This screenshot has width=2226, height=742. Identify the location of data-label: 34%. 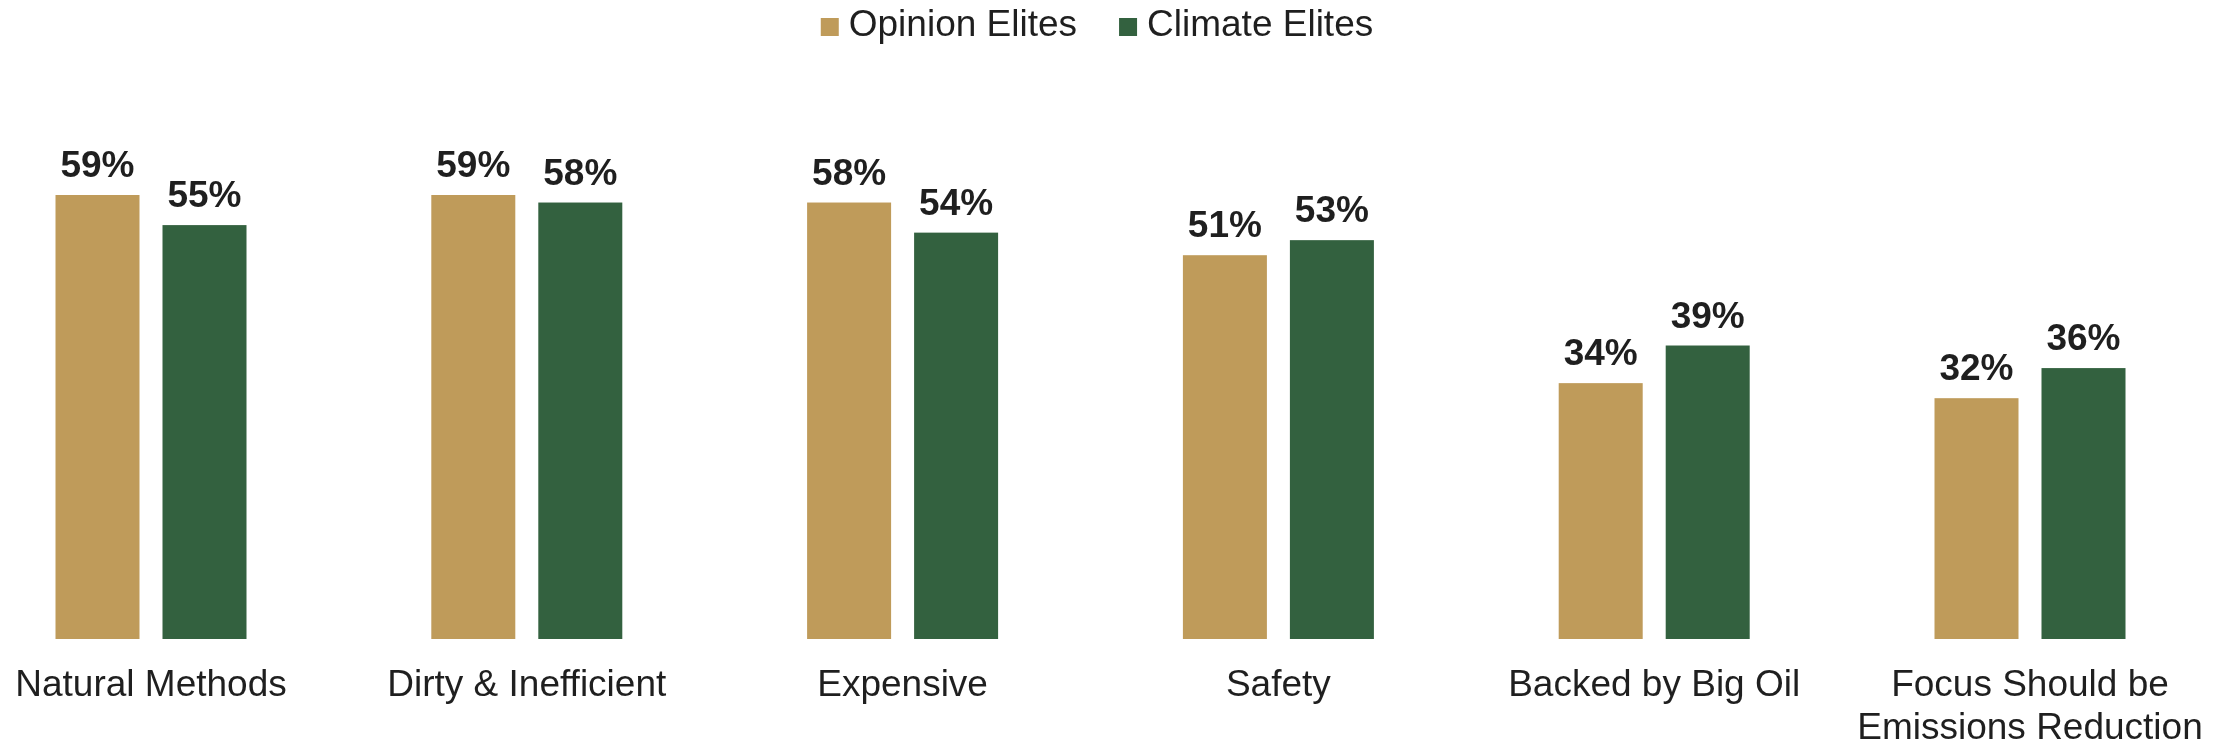
(1600, 353).